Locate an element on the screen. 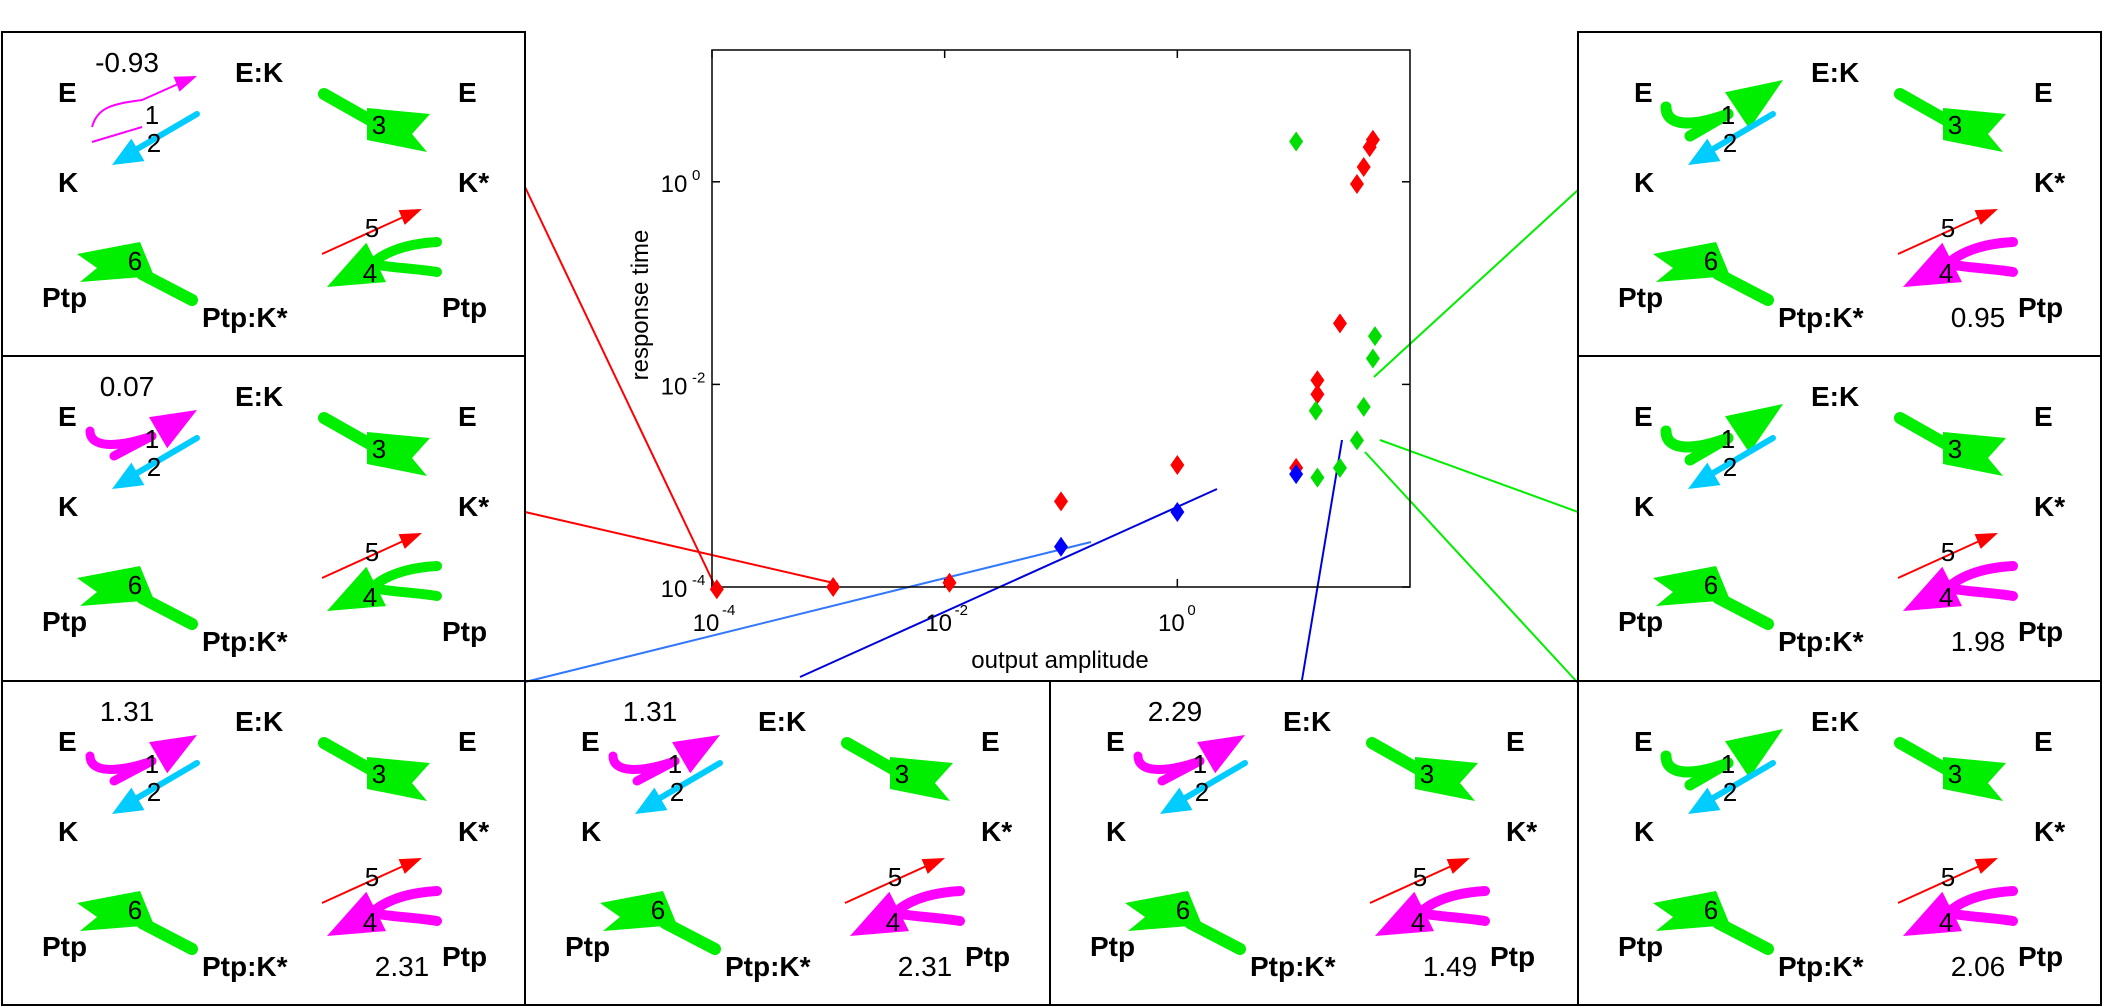  y-tick-label: 10 is located at coordinates (674, 386).